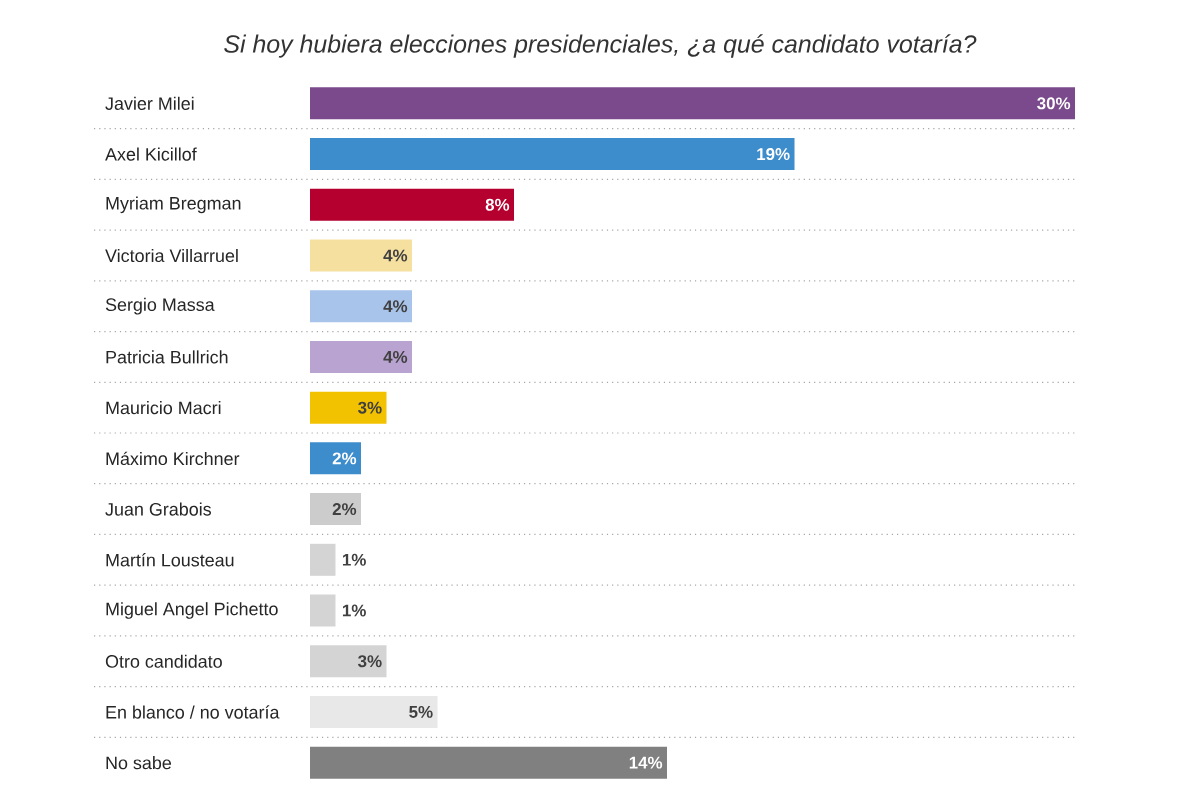 The width and height of the screenshot is (1200, 799). Describe the element at coordinates (151, 154) in the screenshot. I see `y-tick-label: Axel Kicillof` at that location.